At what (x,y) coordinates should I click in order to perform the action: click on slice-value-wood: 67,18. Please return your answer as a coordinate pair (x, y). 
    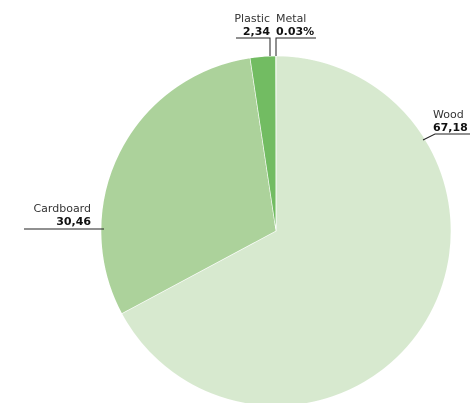
    Looking at the image, I should click on (450, 127).